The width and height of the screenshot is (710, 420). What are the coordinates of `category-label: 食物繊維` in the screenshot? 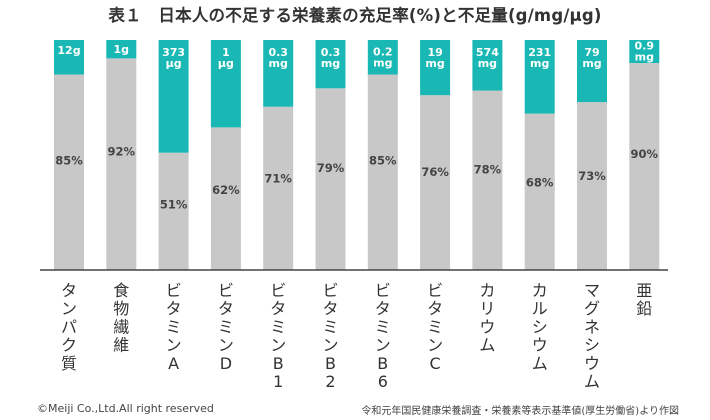 It's located at (121, 318).